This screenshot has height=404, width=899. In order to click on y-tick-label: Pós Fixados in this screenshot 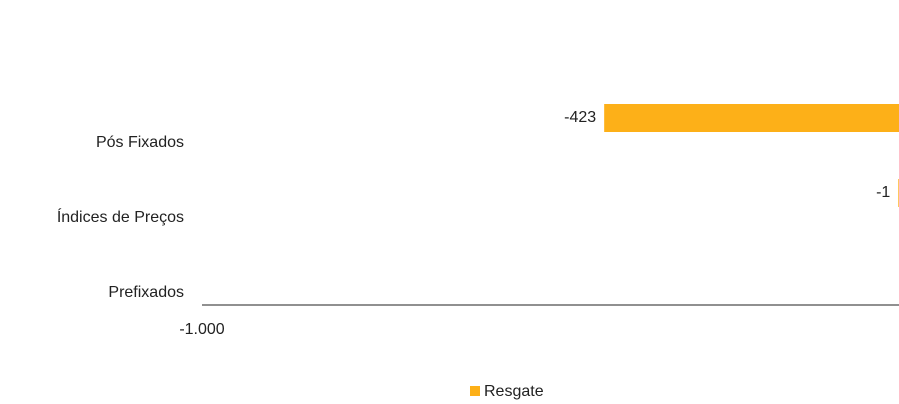, I will do `click(140, 142)`.